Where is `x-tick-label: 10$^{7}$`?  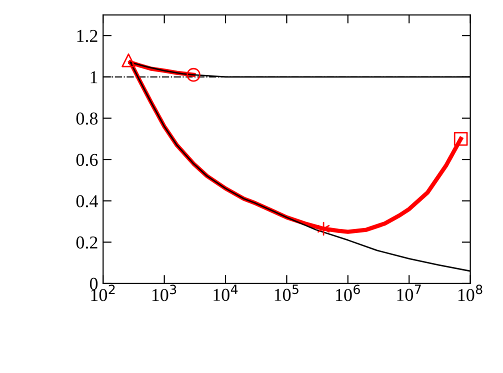 x-tick-label: 10$^{7}$ is located at coordinates (409, 292).